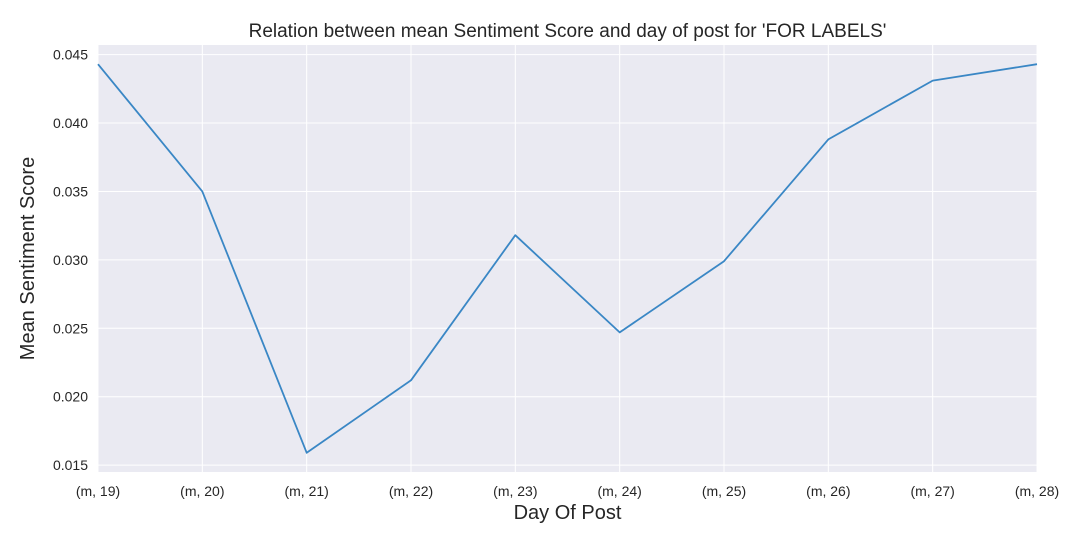 The width and height of the screenshot is (1090, 540). Describe the element at coordinates (1037, 491) in the screenshot. I see `x-tick-label: (m, 28)` at that location.